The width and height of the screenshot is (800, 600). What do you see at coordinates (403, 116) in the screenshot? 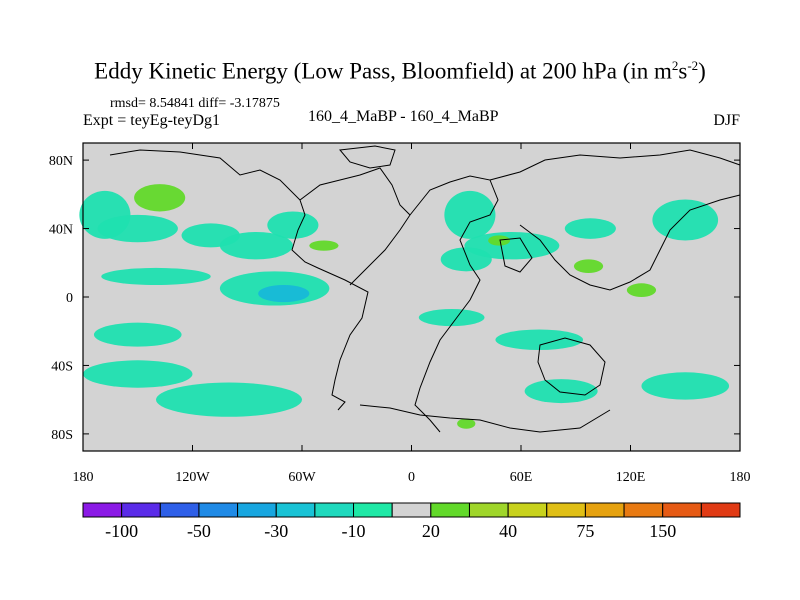
I see `runs-label: 160_4_MaBP - 160_4_MaBP` at bounding box center [403, 116].